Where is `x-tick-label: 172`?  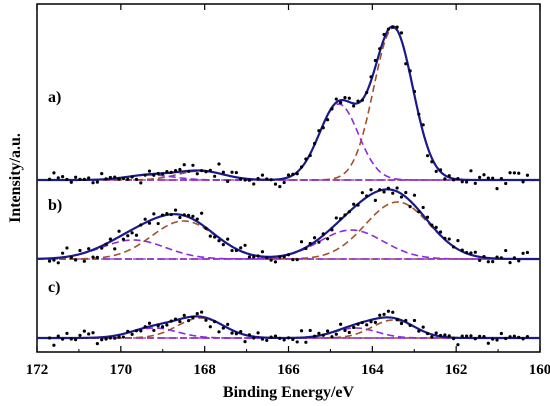 x-tick-label: 172 is located at coordinates (37, 370).